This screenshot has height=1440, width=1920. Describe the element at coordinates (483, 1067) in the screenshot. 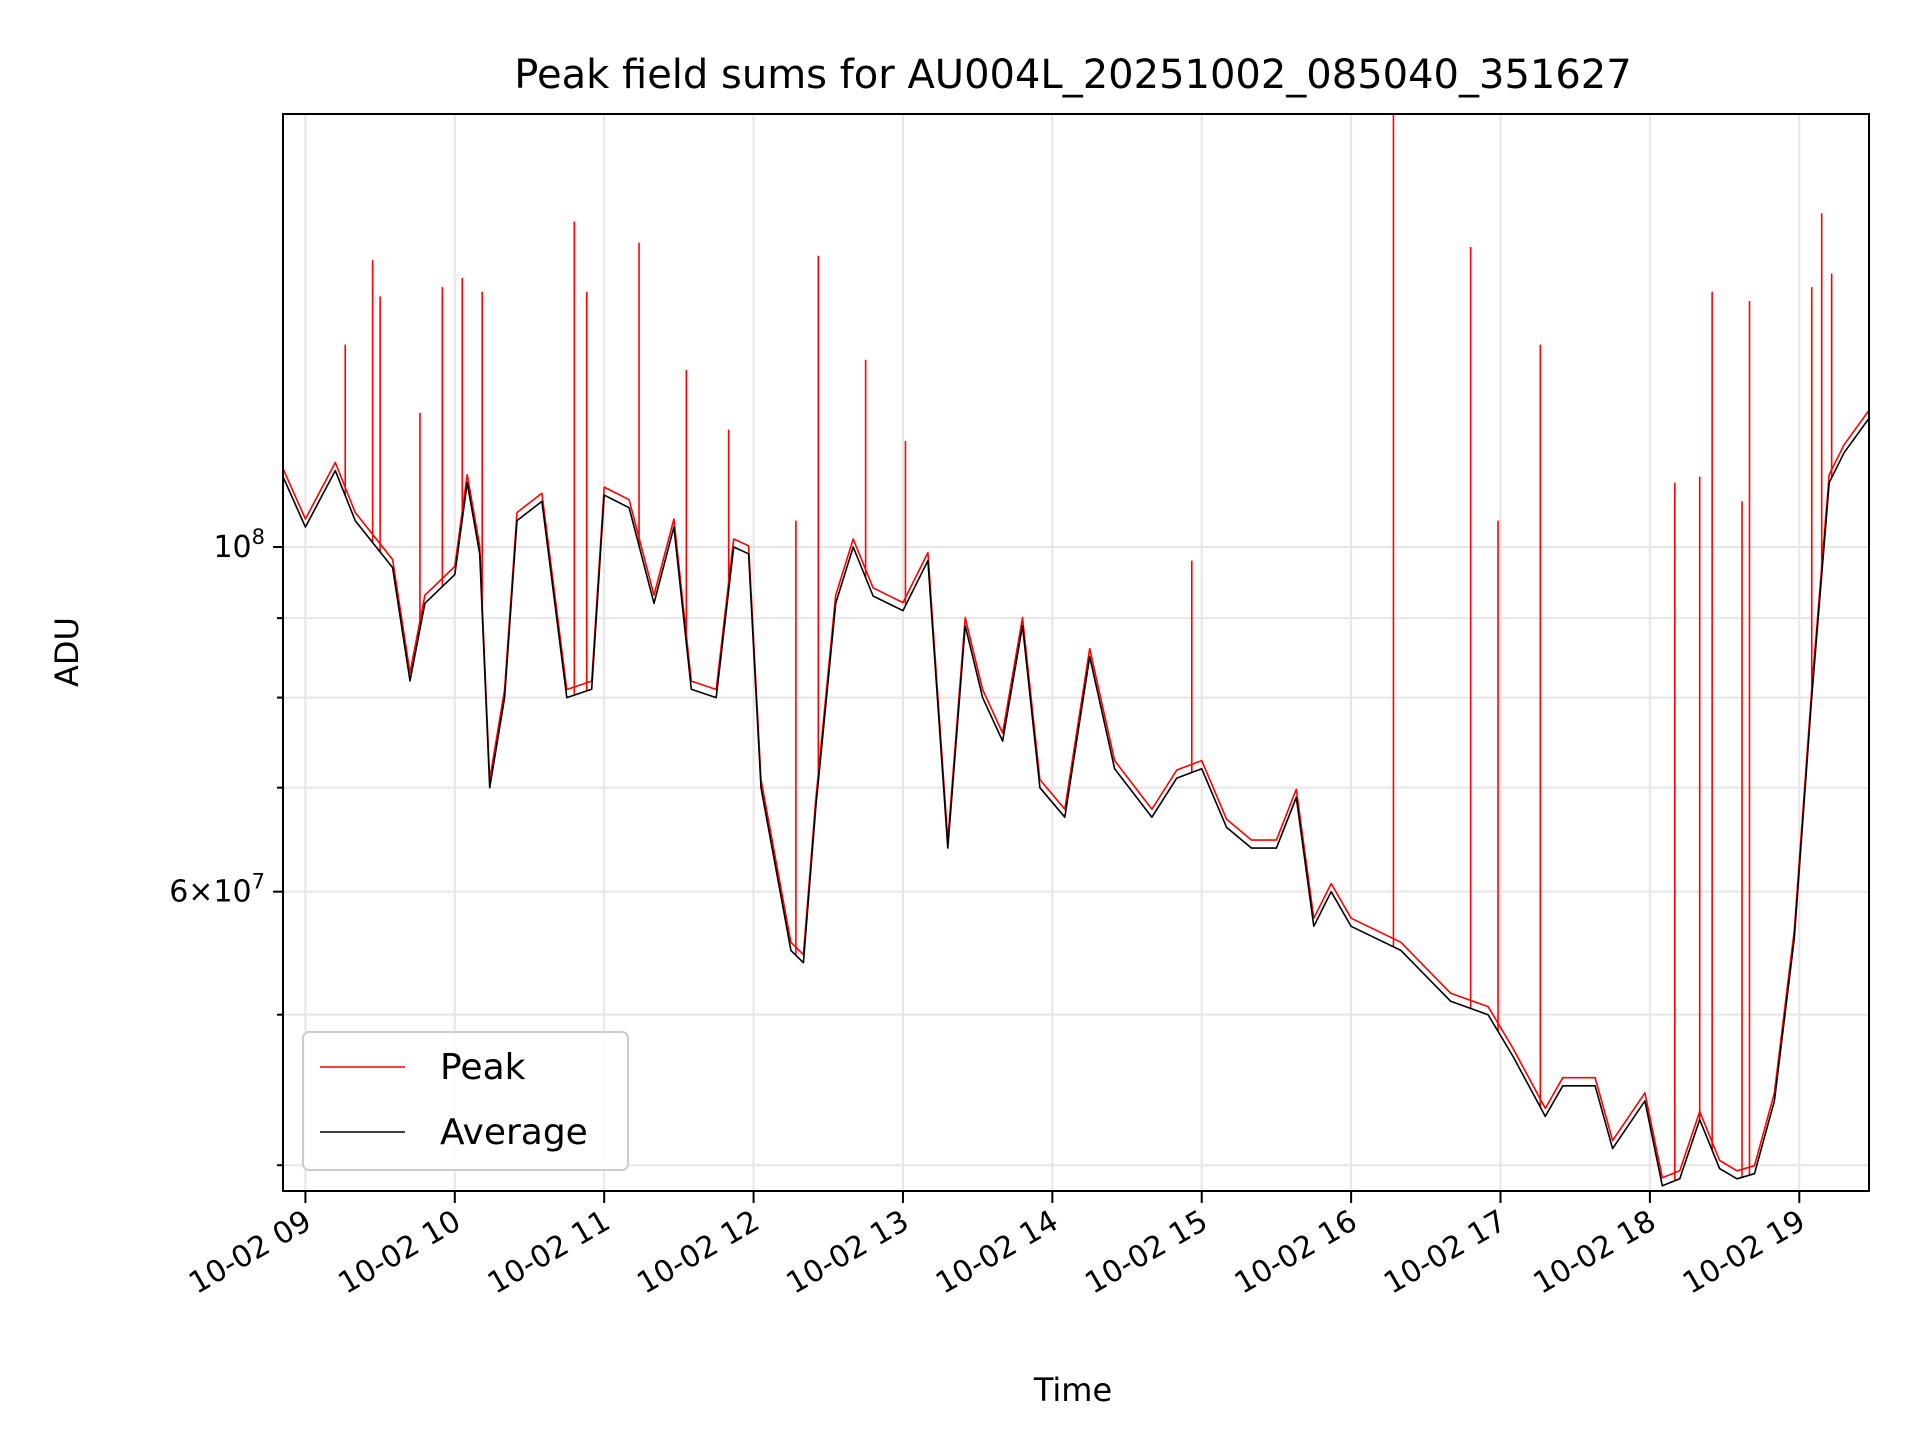

I see `legend-label-peak: Peak` at that location.